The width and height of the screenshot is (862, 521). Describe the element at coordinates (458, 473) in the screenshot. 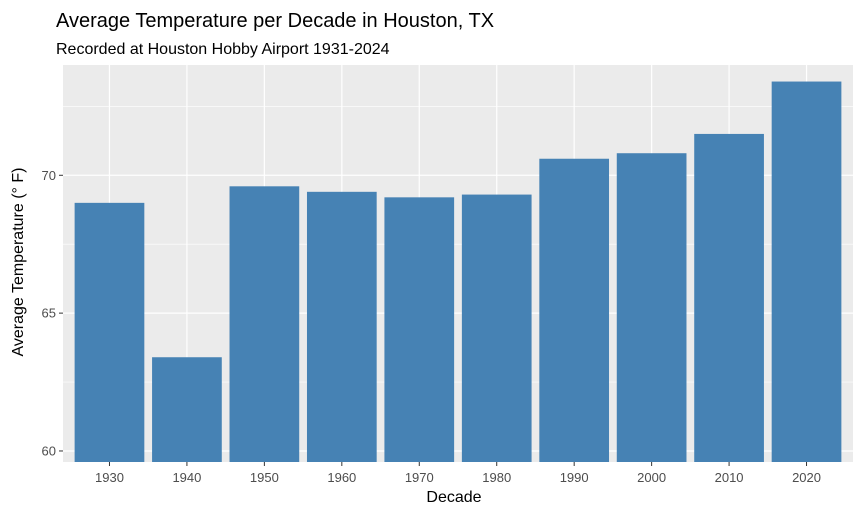

I see `x-axis: 1930 1940 1950 1960 1970 1980 1990 2000 2010 2020` at that location.